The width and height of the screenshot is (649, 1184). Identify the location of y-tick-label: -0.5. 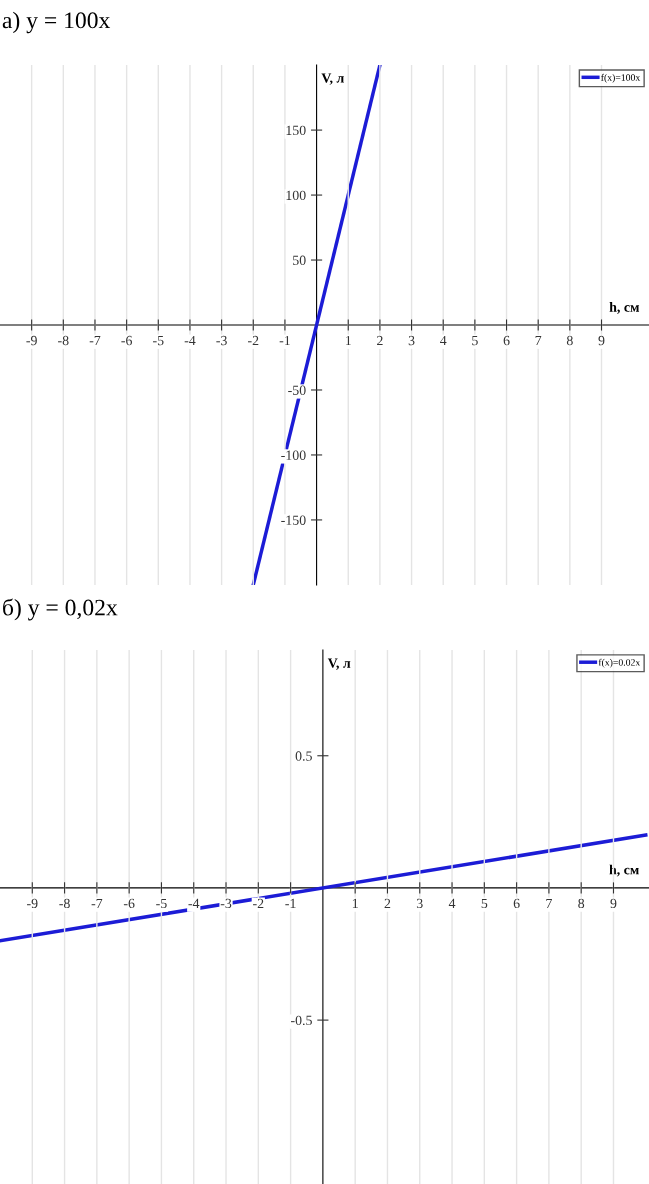
(301, 1020).